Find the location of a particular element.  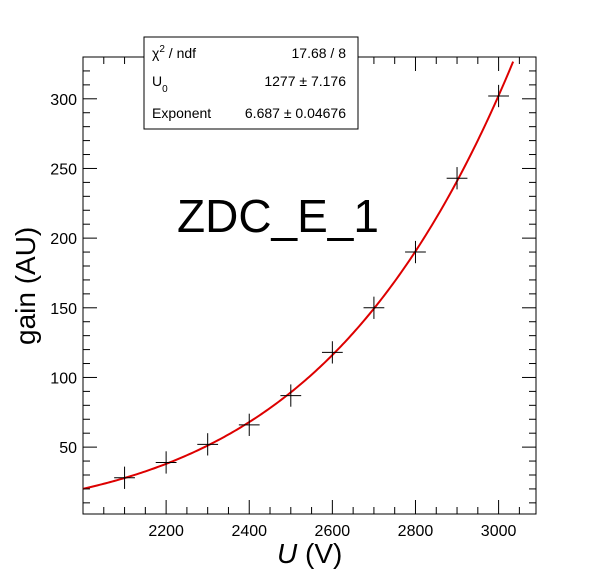

stats-exp-value: 6.687 ± 0.04676 is located at coordinates (295, 113).